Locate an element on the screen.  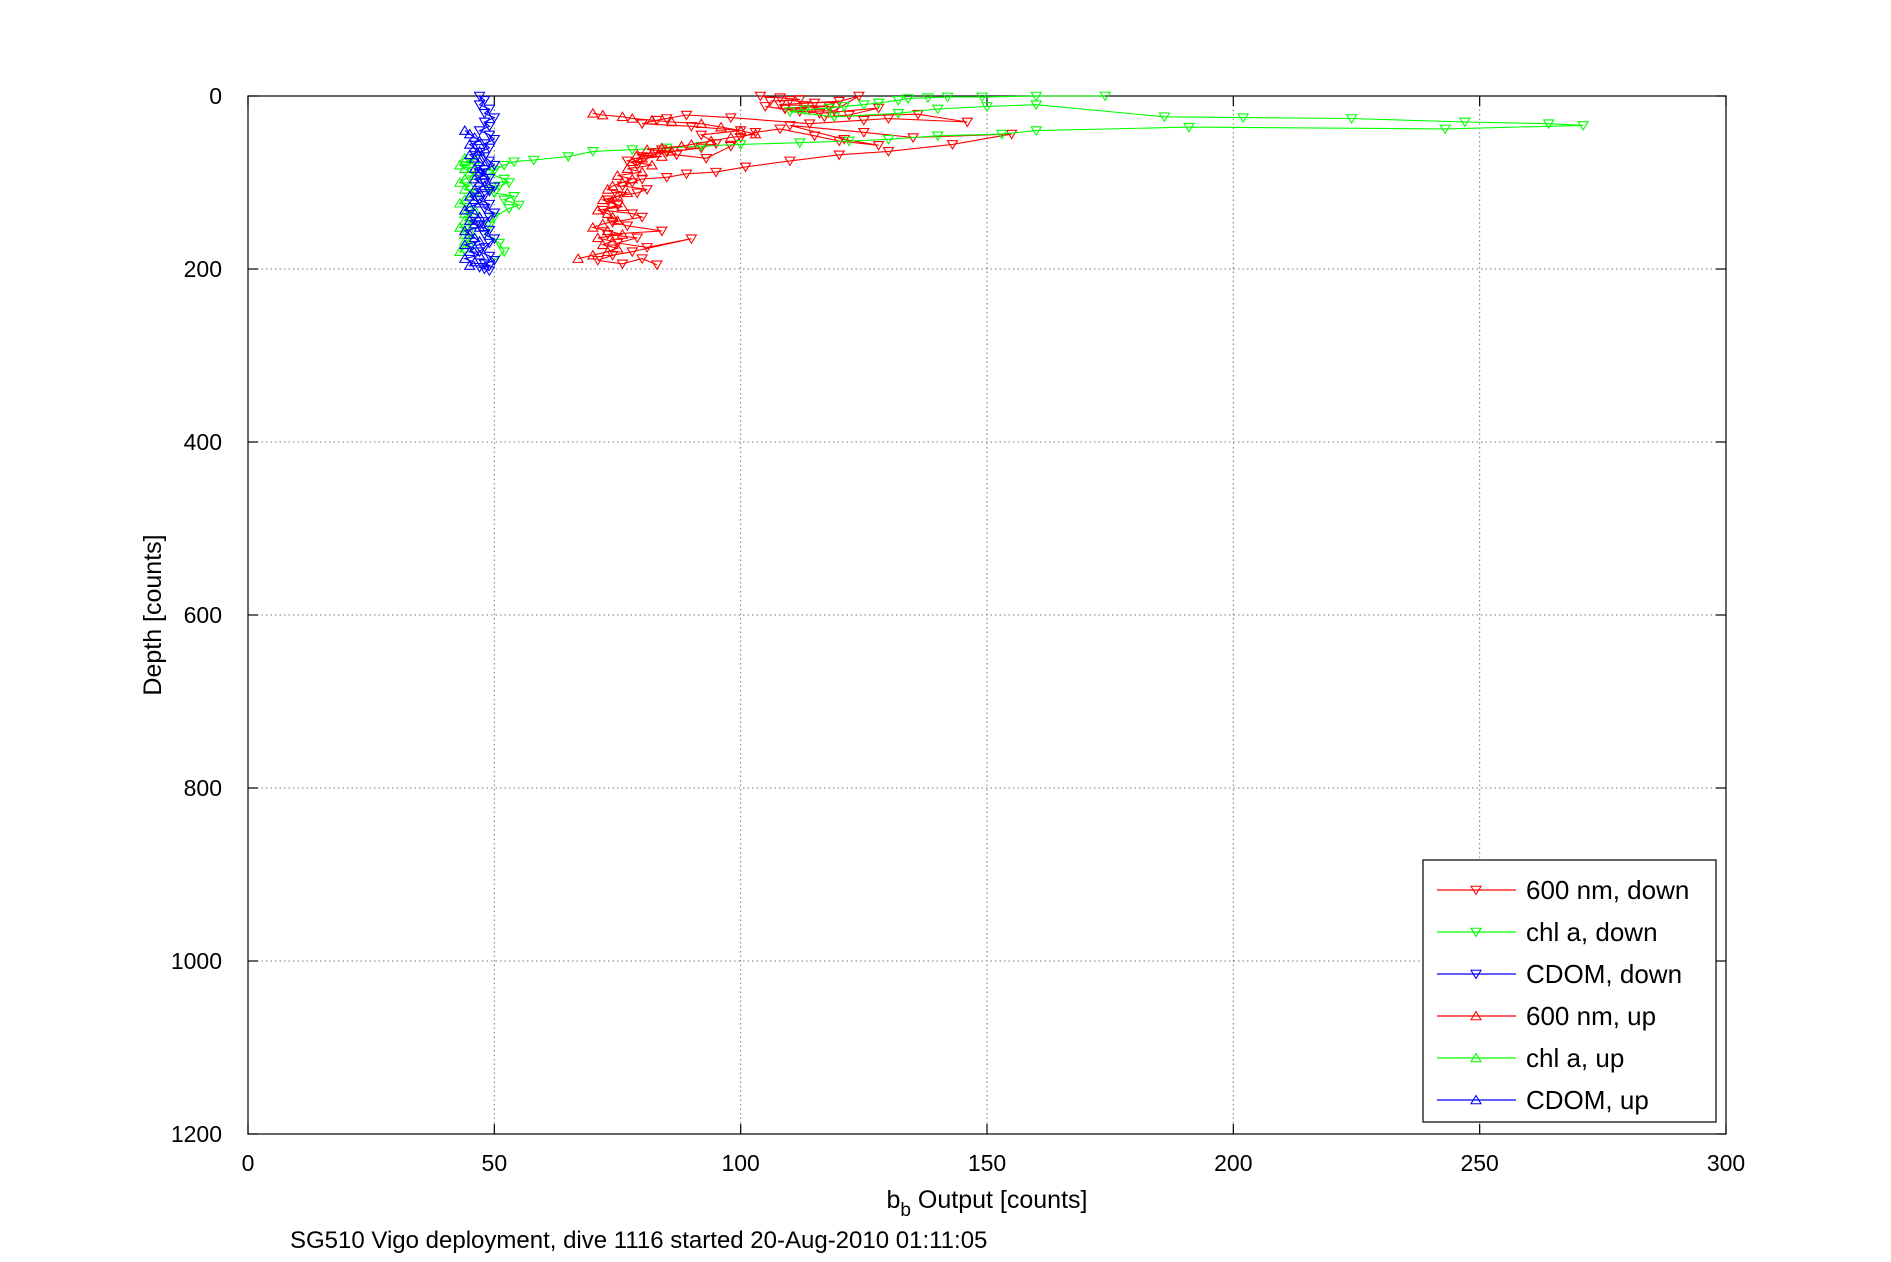
legend-item-cdom-down: CDOM, down is located at coordinates (1559, 974).